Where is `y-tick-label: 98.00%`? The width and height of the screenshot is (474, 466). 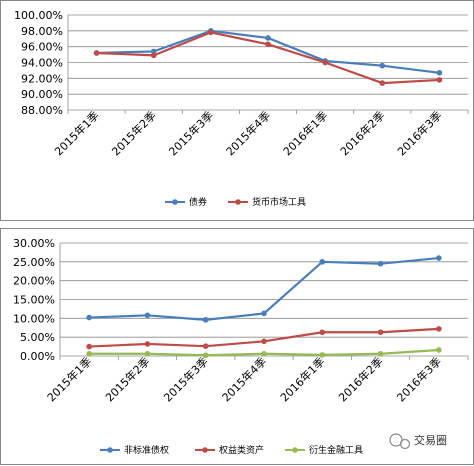
y-tick-label: 98.00% is located at coordinates (42, 31).